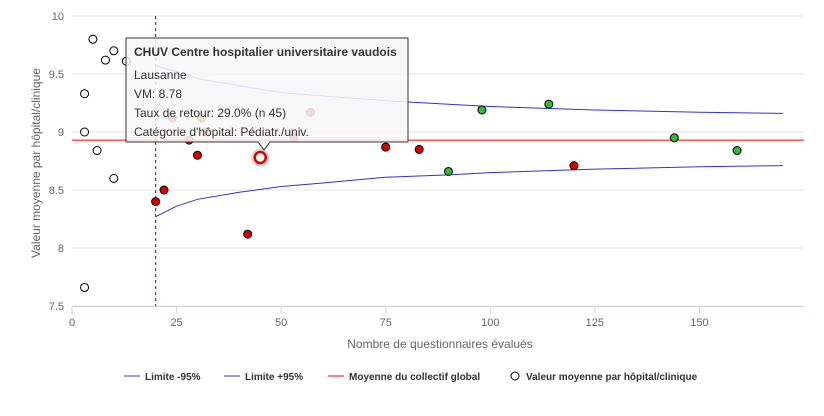  Describe the element at coordinates (281, 323) in the screenshot. I see `x-tick-label: 50` at that location.